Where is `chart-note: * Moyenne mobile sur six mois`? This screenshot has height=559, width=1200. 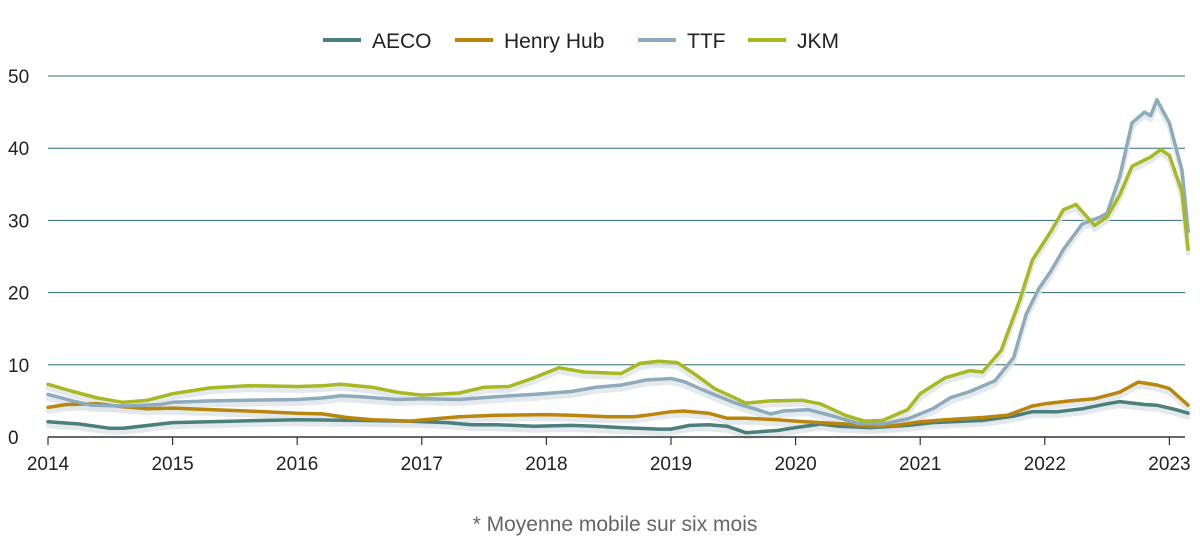 chart-note: * Moyenne mobile sur six mois is located at coordinates (615, 524).